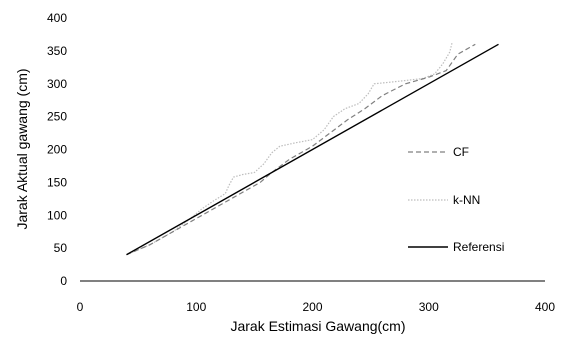 The width and height of the screenshot is (576, 343). I want to click on legend-label: CF, so click(461, 152).